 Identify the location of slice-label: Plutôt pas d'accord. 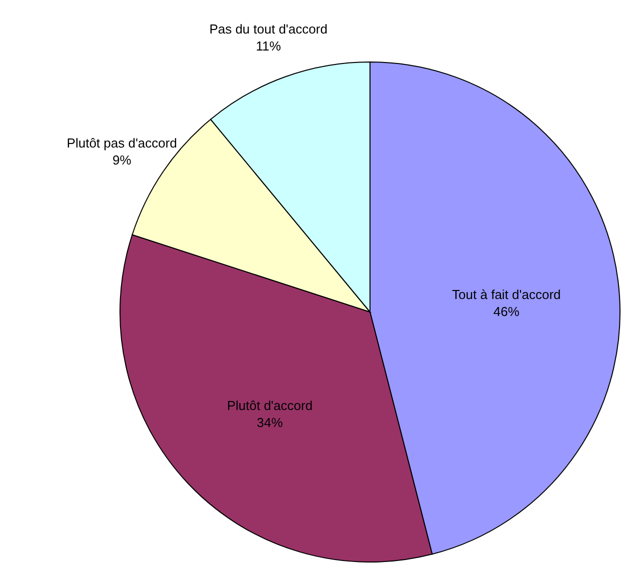
(121, 142).